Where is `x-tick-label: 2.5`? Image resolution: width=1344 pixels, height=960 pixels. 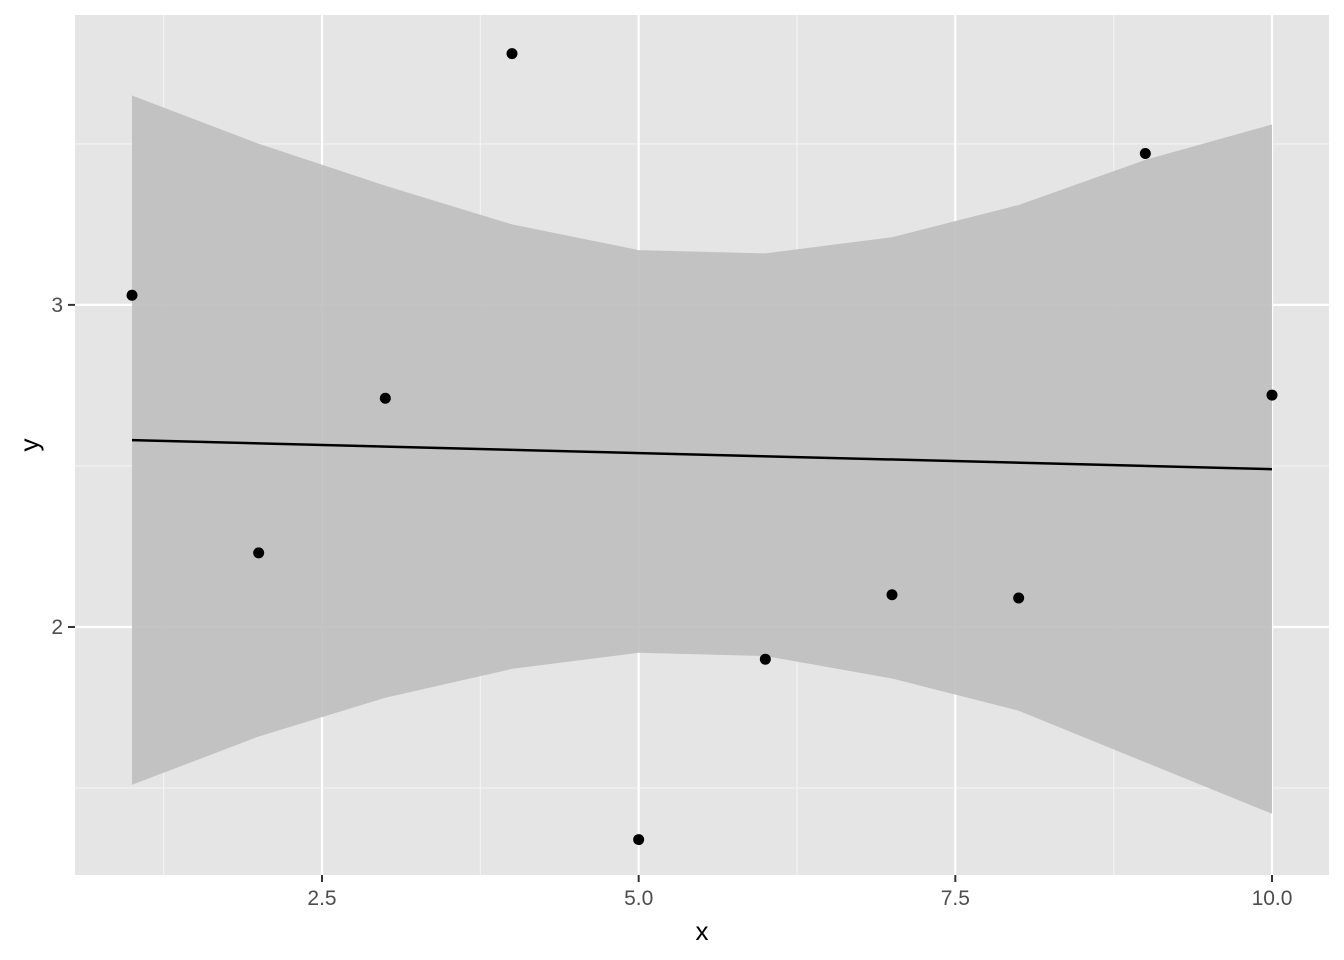
x-tick-label: 2.5 is located at coordinates (321, 898).